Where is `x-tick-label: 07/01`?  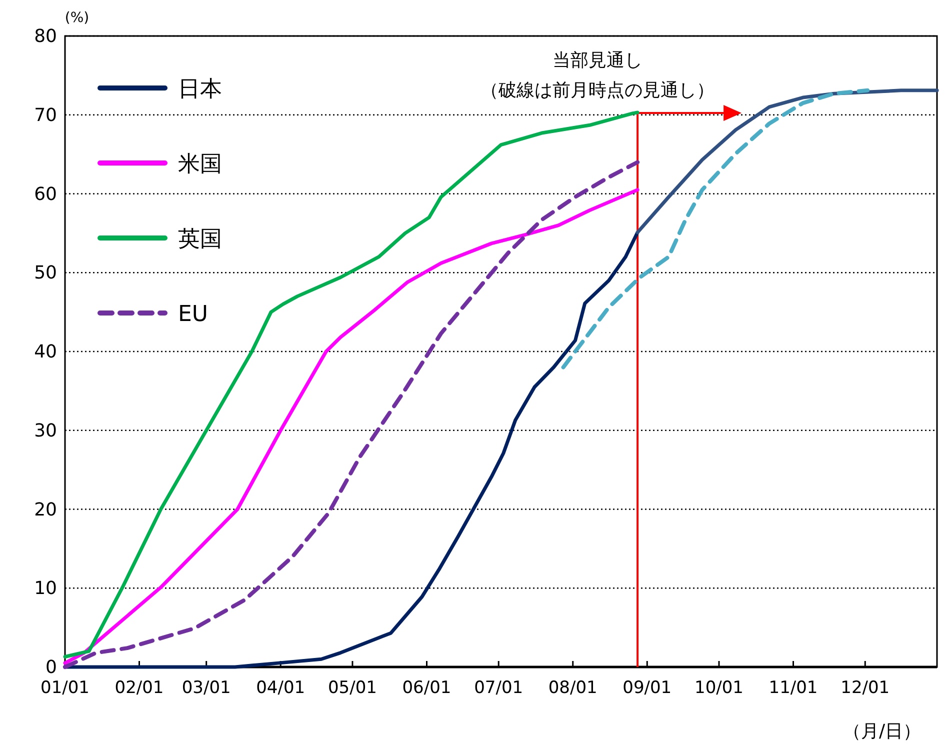 x-tick-label: 07/01 is located at coordinates (499, 688).